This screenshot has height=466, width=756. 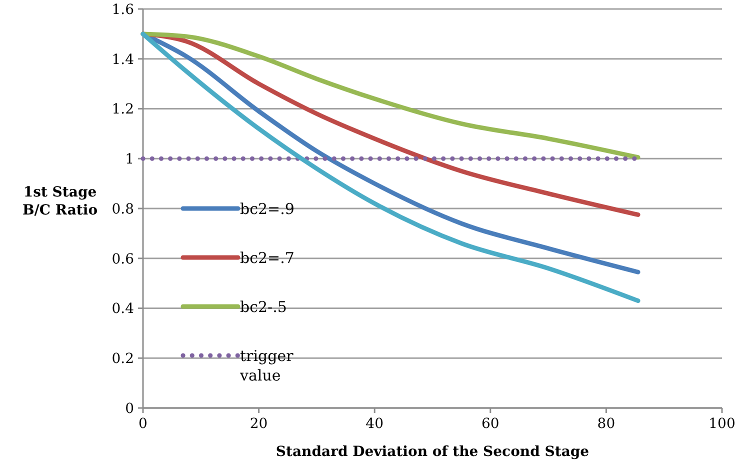 I want to click on legend-label: bc2=.9, so click(x=267, y=209).